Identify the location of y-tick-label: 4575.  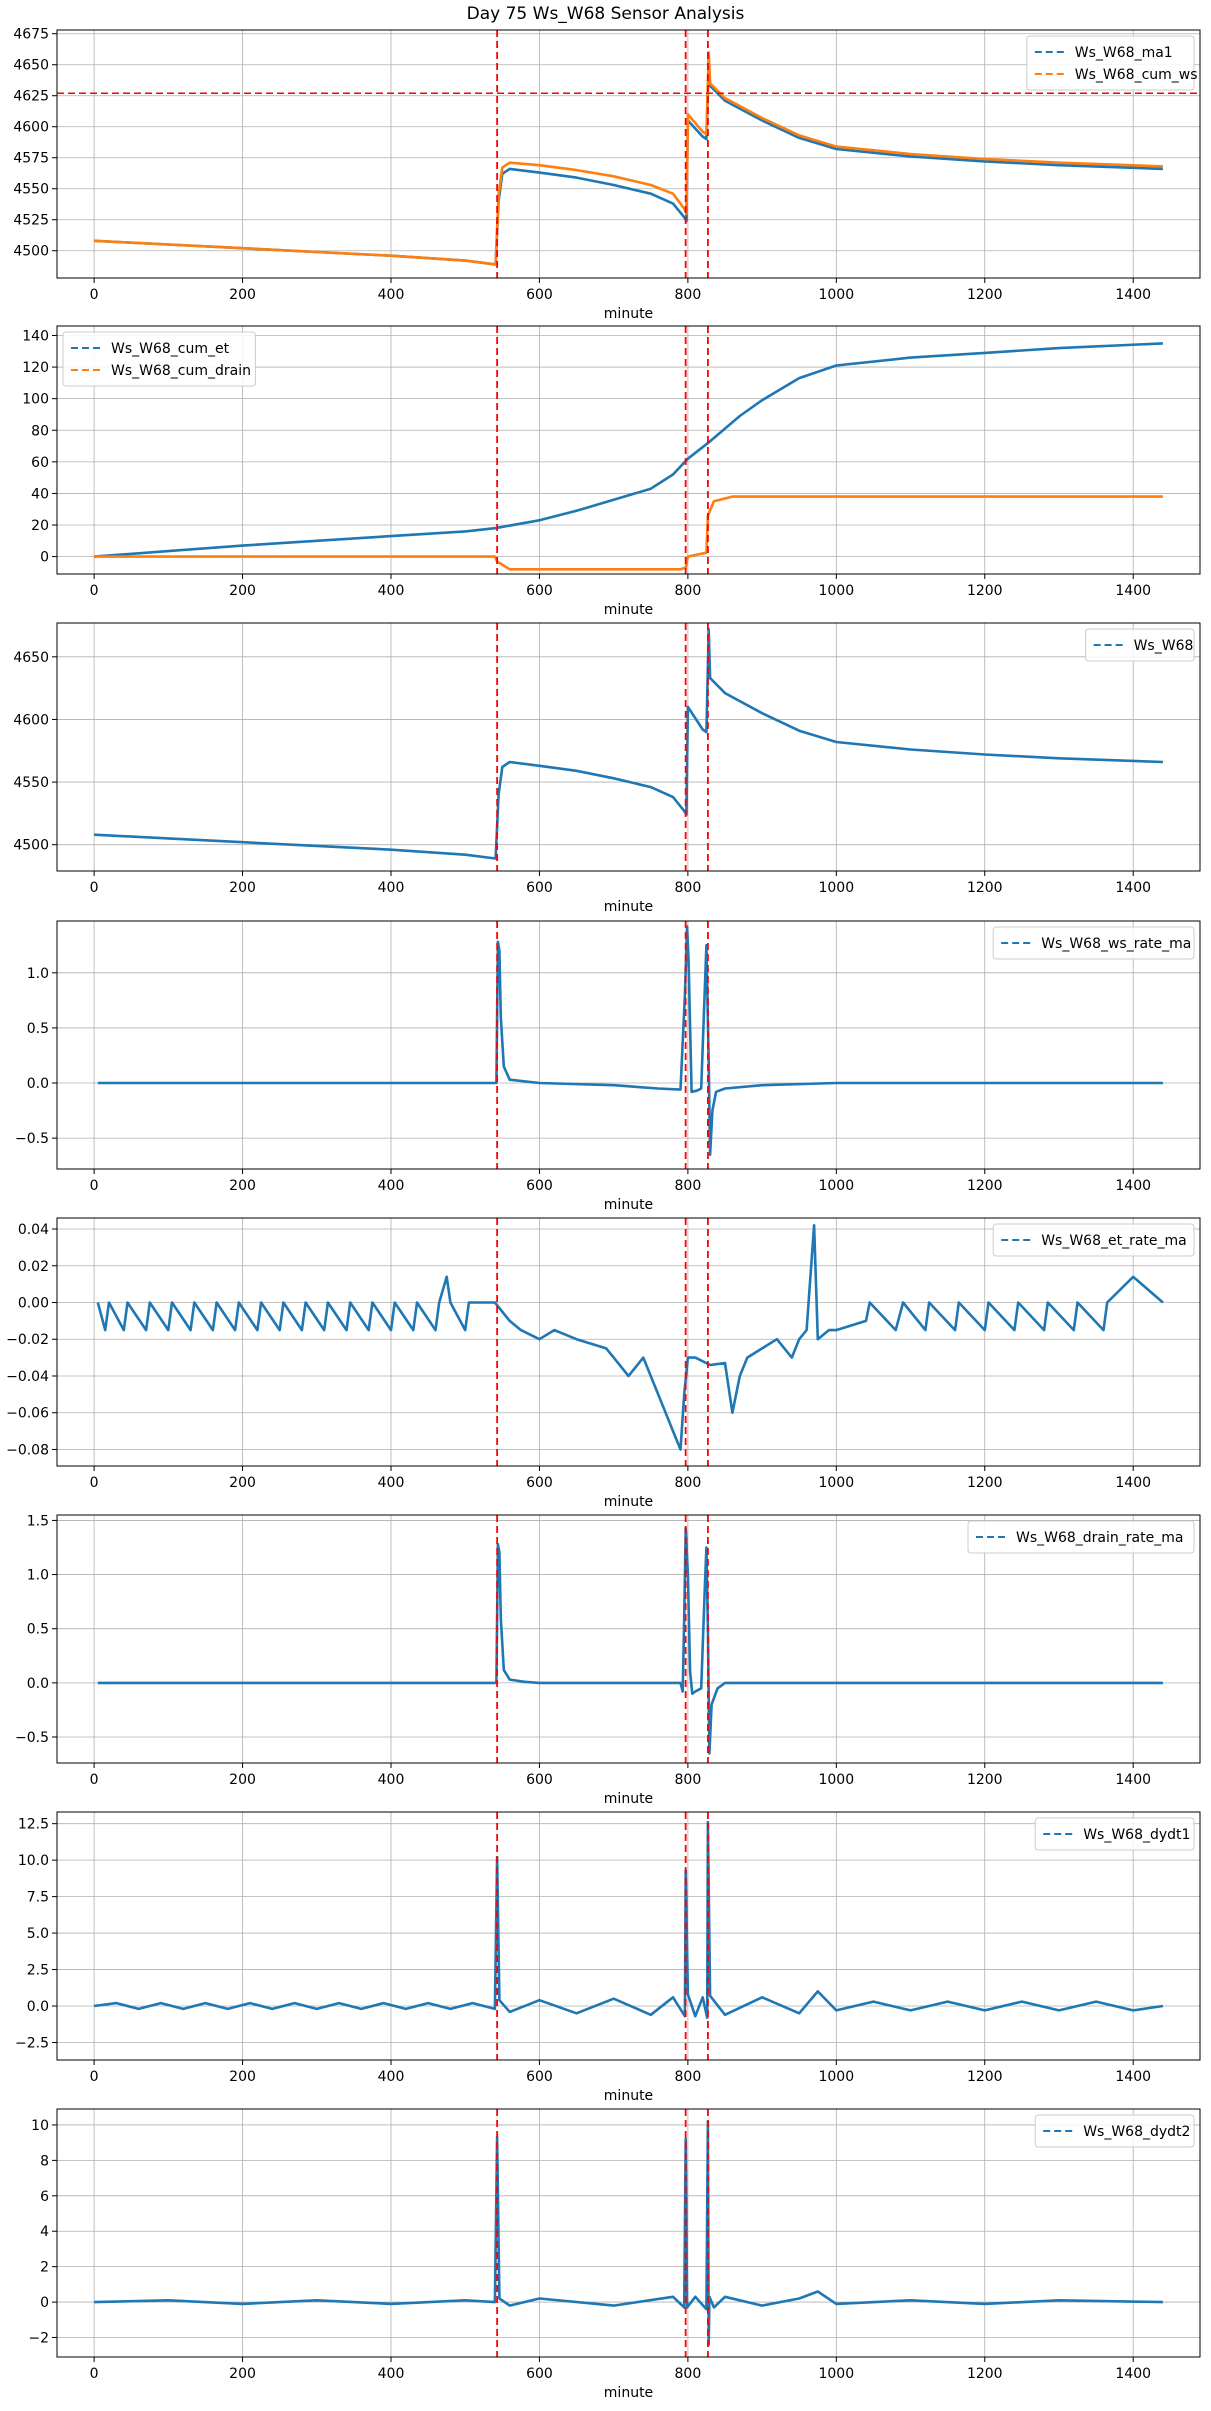
(31, 159).